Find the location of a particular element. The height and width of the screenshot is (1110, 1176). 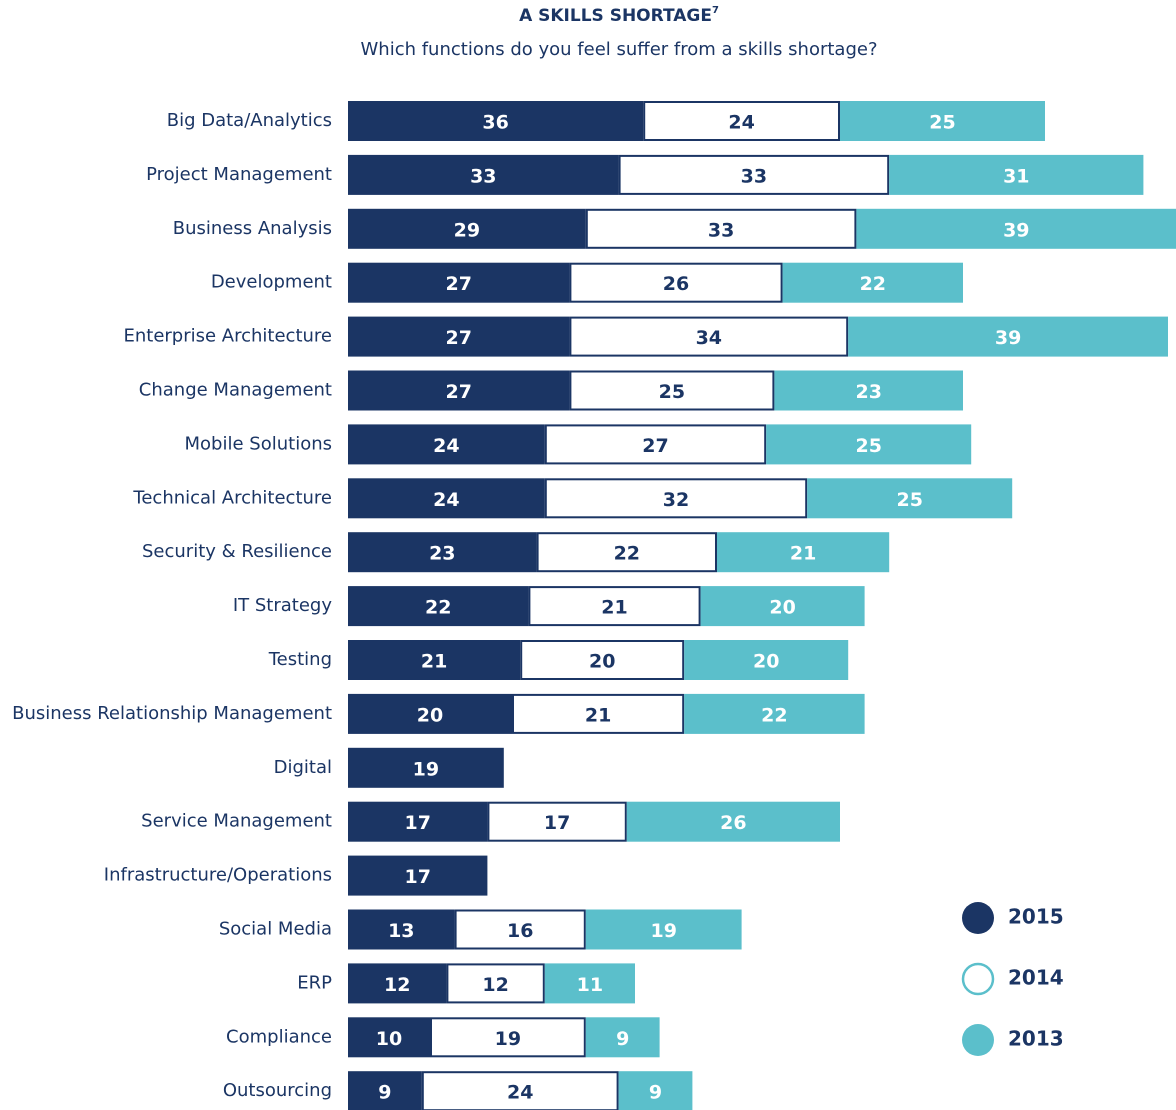

category-label: Infrastructure/Operations is located at coordinates (218, 875).